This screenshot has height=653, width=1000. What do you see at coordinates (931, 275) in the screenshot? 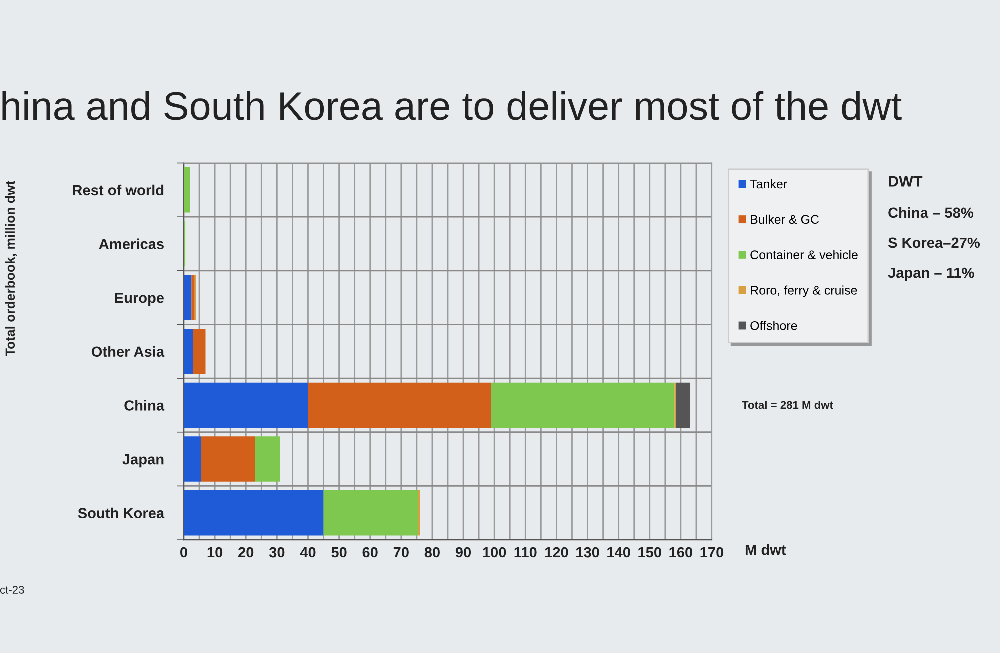
I see `text: Japan – 11%` at bounding box center [931, 275].